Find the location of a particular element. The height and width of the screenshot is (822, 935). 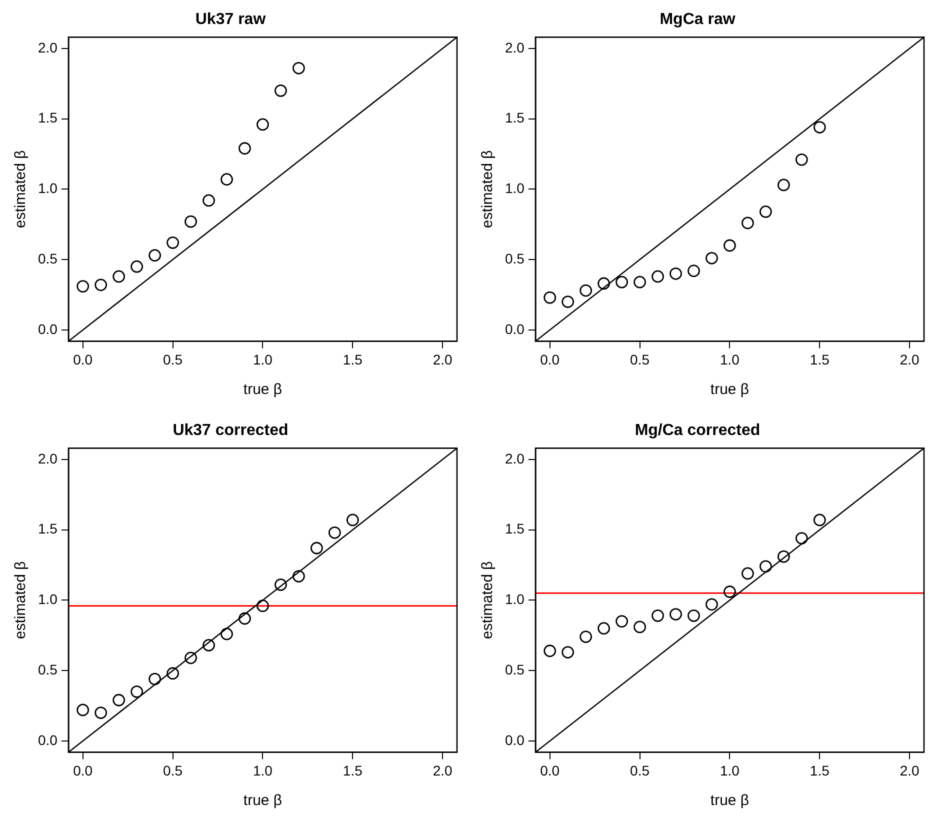

chart-title: Uk37 corrected is located at coordinates (230, 431).